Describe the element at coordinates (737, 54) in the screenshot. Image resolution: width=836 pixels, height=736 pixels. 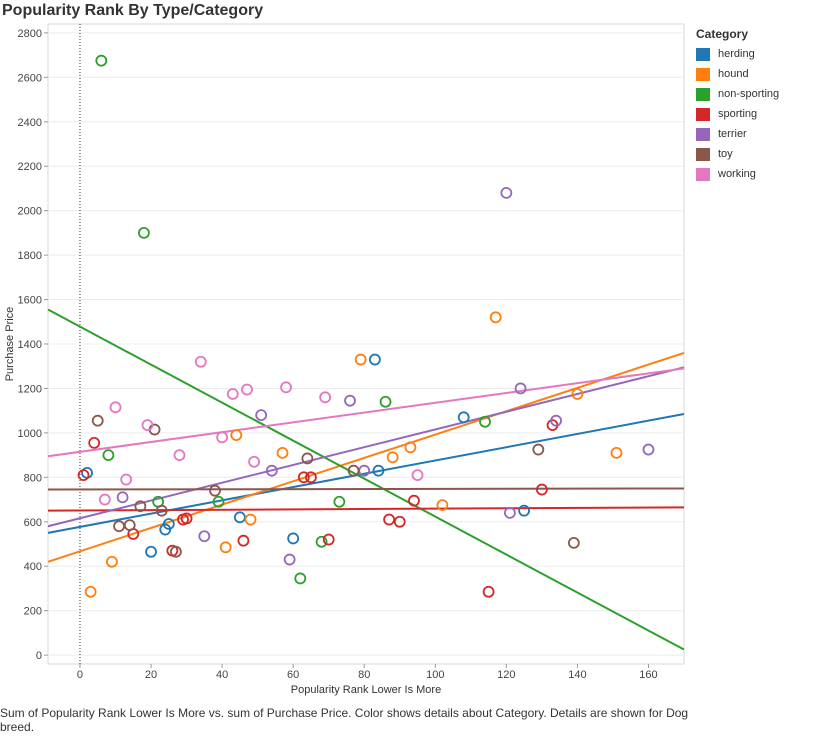
I see `legend-item-herding: herding` at that location.